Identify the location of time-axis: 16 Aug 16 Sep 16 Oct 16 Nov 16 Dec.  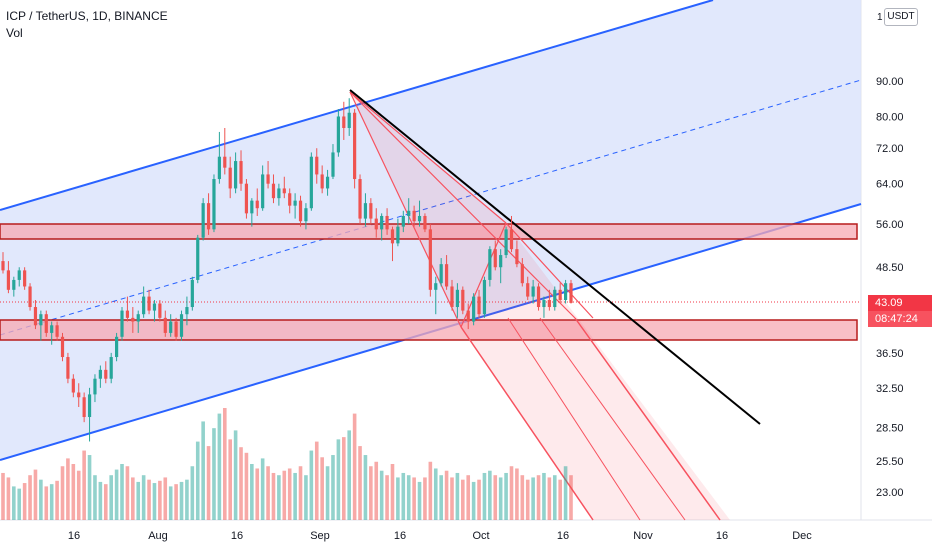
(440, 536).